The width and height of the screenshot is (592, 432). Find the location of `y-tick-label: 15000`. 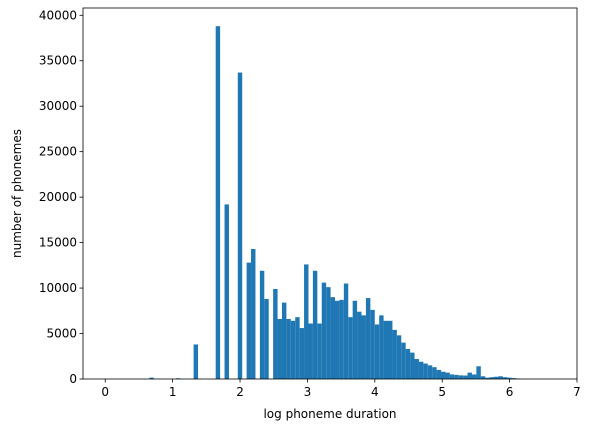

y-tick-label: 15000 is located at coordinates (58, 243).